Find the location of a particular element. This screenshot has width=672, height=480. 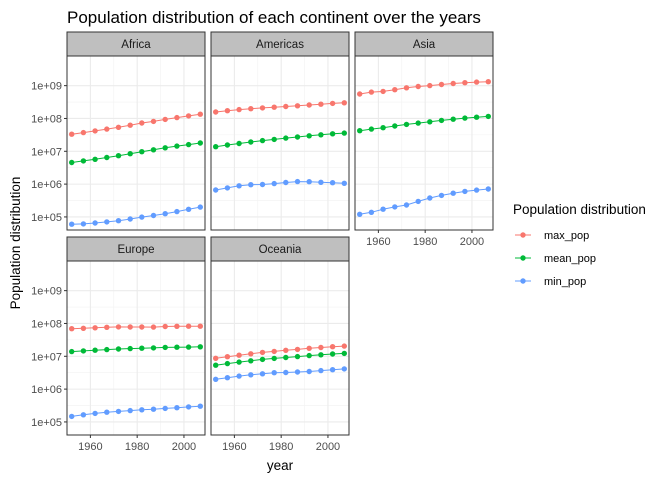

facet-label: Oceania is located at coordinates (280, 250).